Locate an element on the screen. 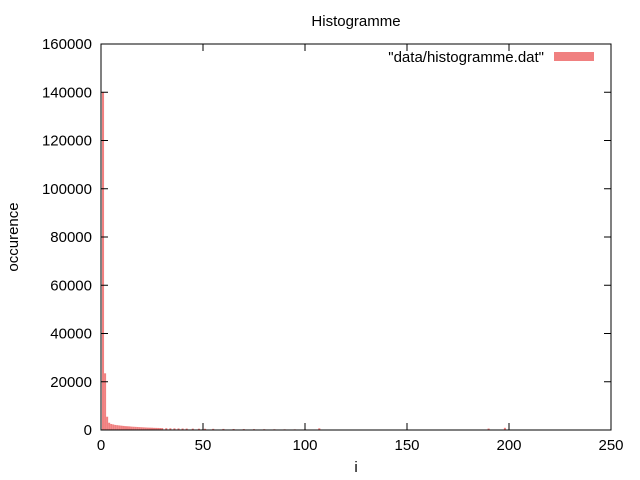 This screenshot has width=640, height=480. x-tick-label: 200 is located at coordinates (508, 445).